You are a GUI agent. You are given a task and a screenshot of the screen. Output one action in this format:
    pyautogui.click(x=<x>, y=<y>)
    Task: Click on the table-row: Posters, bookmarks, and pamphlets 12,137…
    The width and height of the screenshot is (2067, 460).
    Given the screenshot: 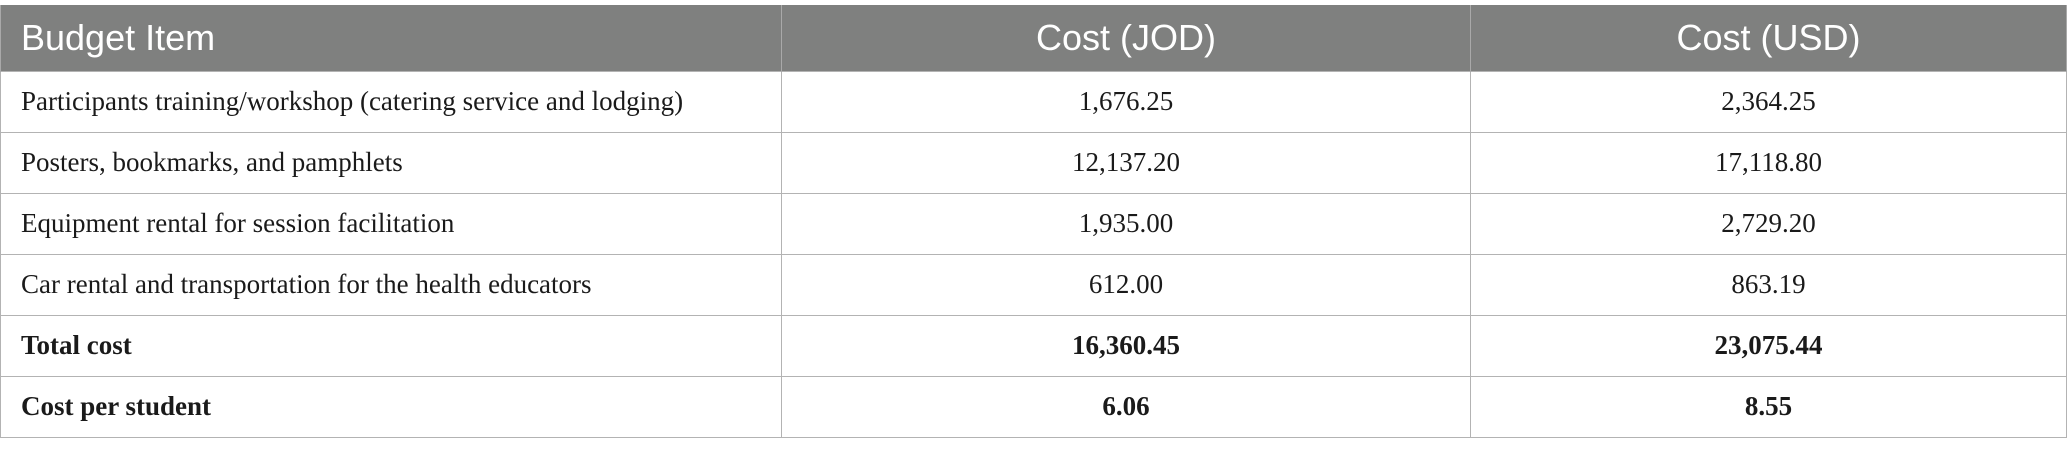 What is the action you would take?
    pyautogui.click(x=1033, y=162)
    